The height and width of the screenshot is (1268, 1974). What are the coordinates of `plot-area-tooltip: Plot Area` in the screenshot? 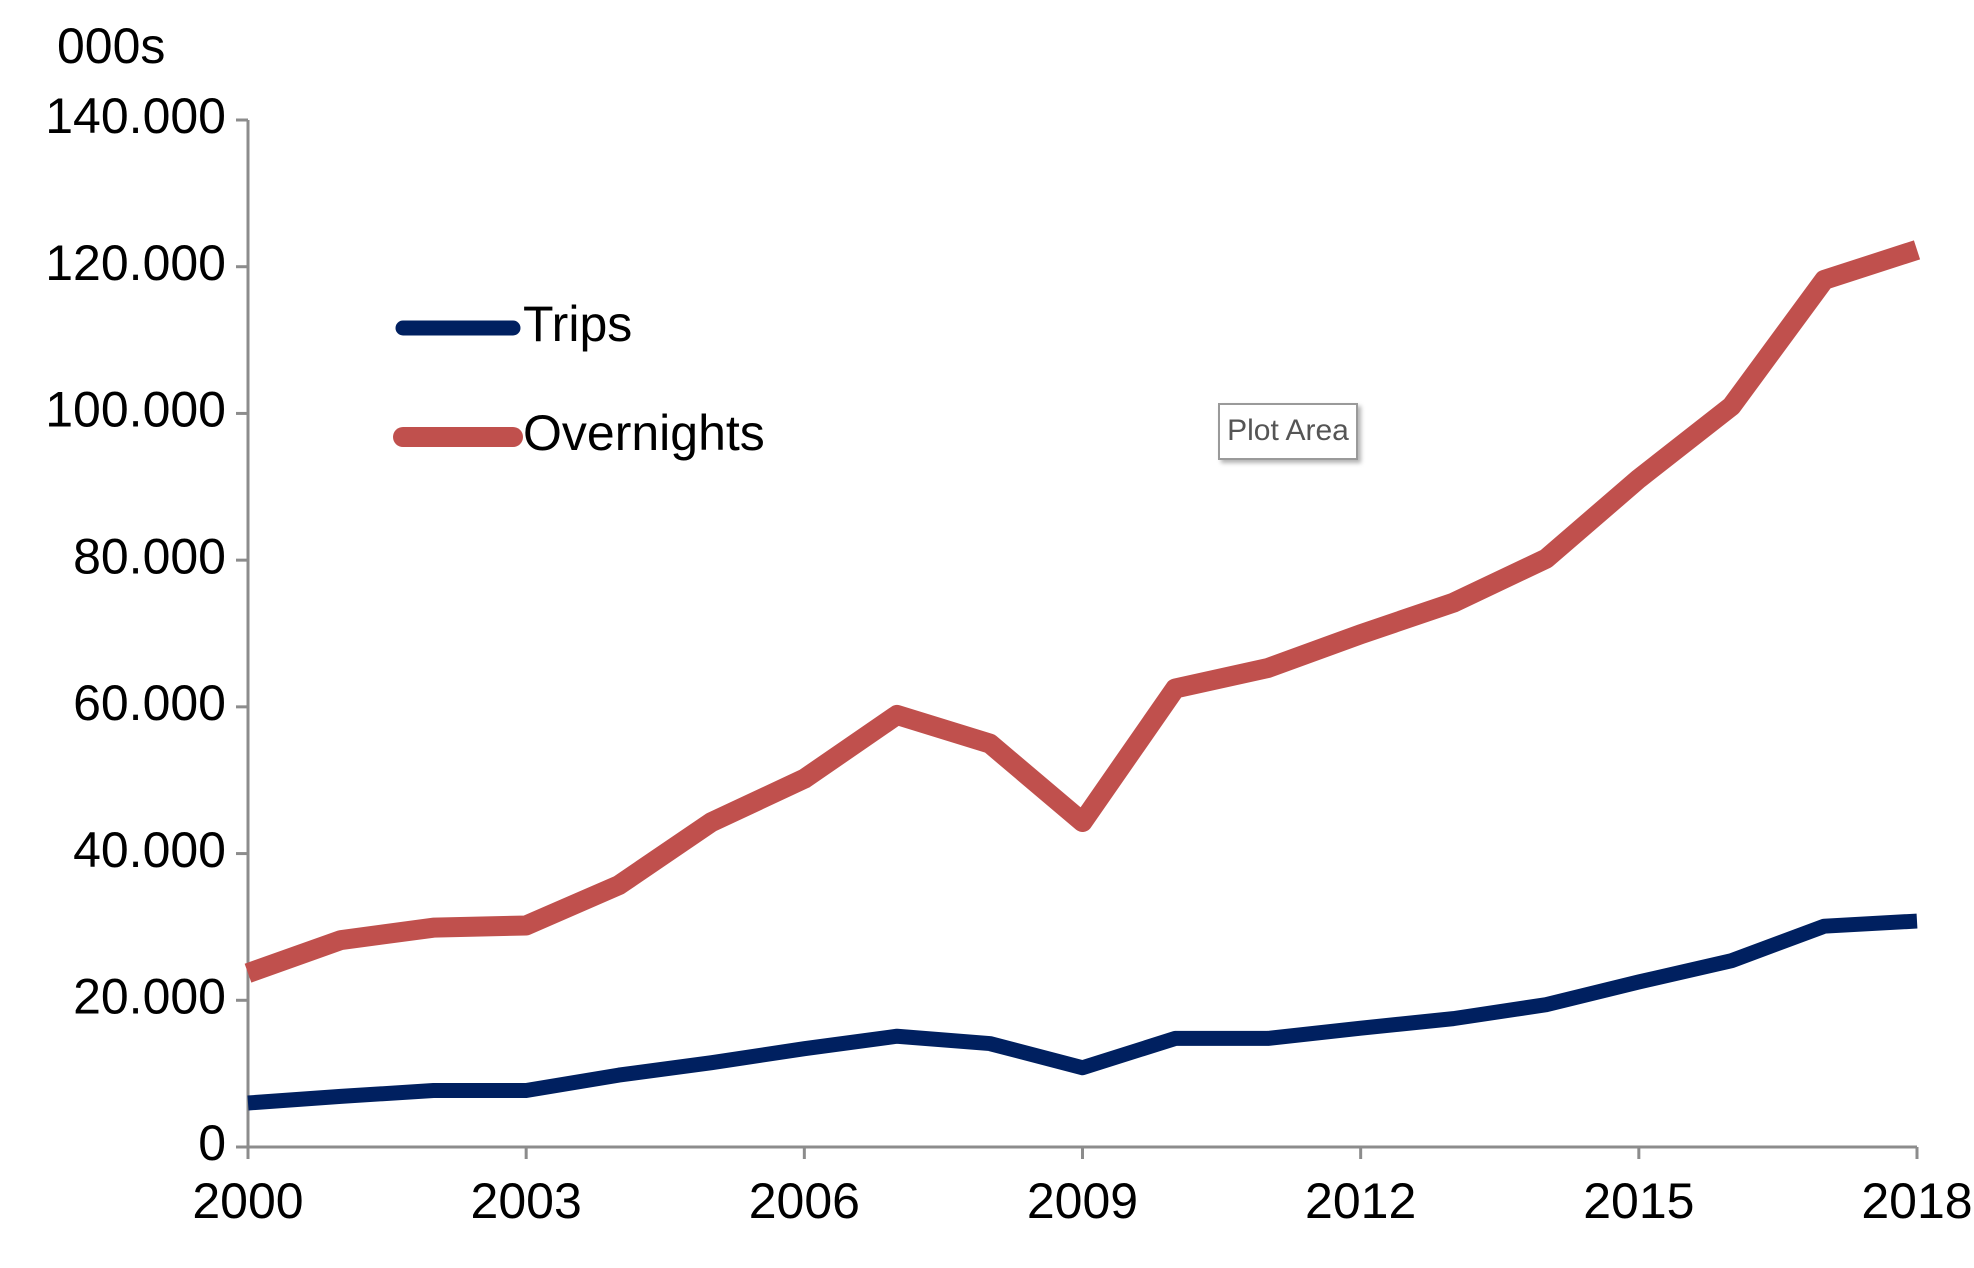 It's located at (1288, 431).